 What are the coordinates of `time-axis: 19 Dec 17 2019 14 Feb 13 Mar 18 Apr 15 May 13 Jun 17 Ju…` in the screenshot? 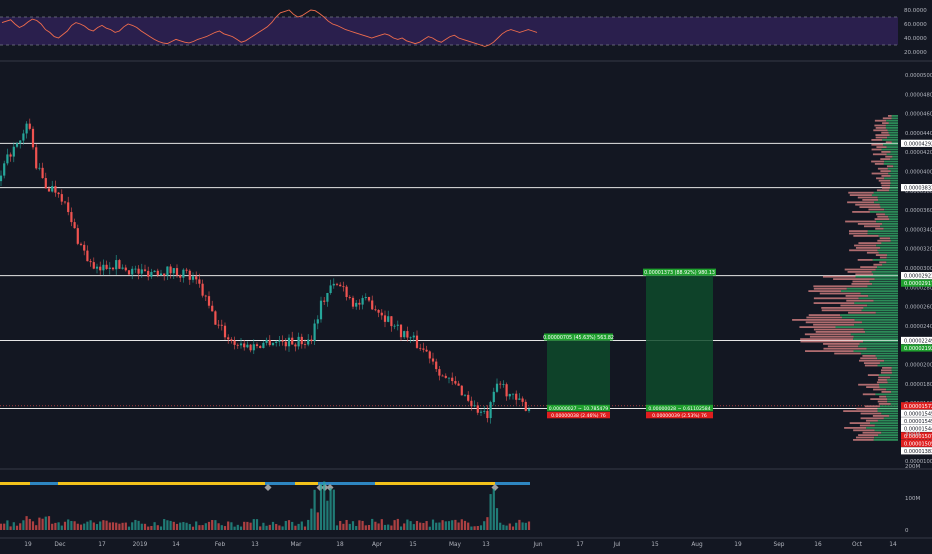 It's located at (466, 542).